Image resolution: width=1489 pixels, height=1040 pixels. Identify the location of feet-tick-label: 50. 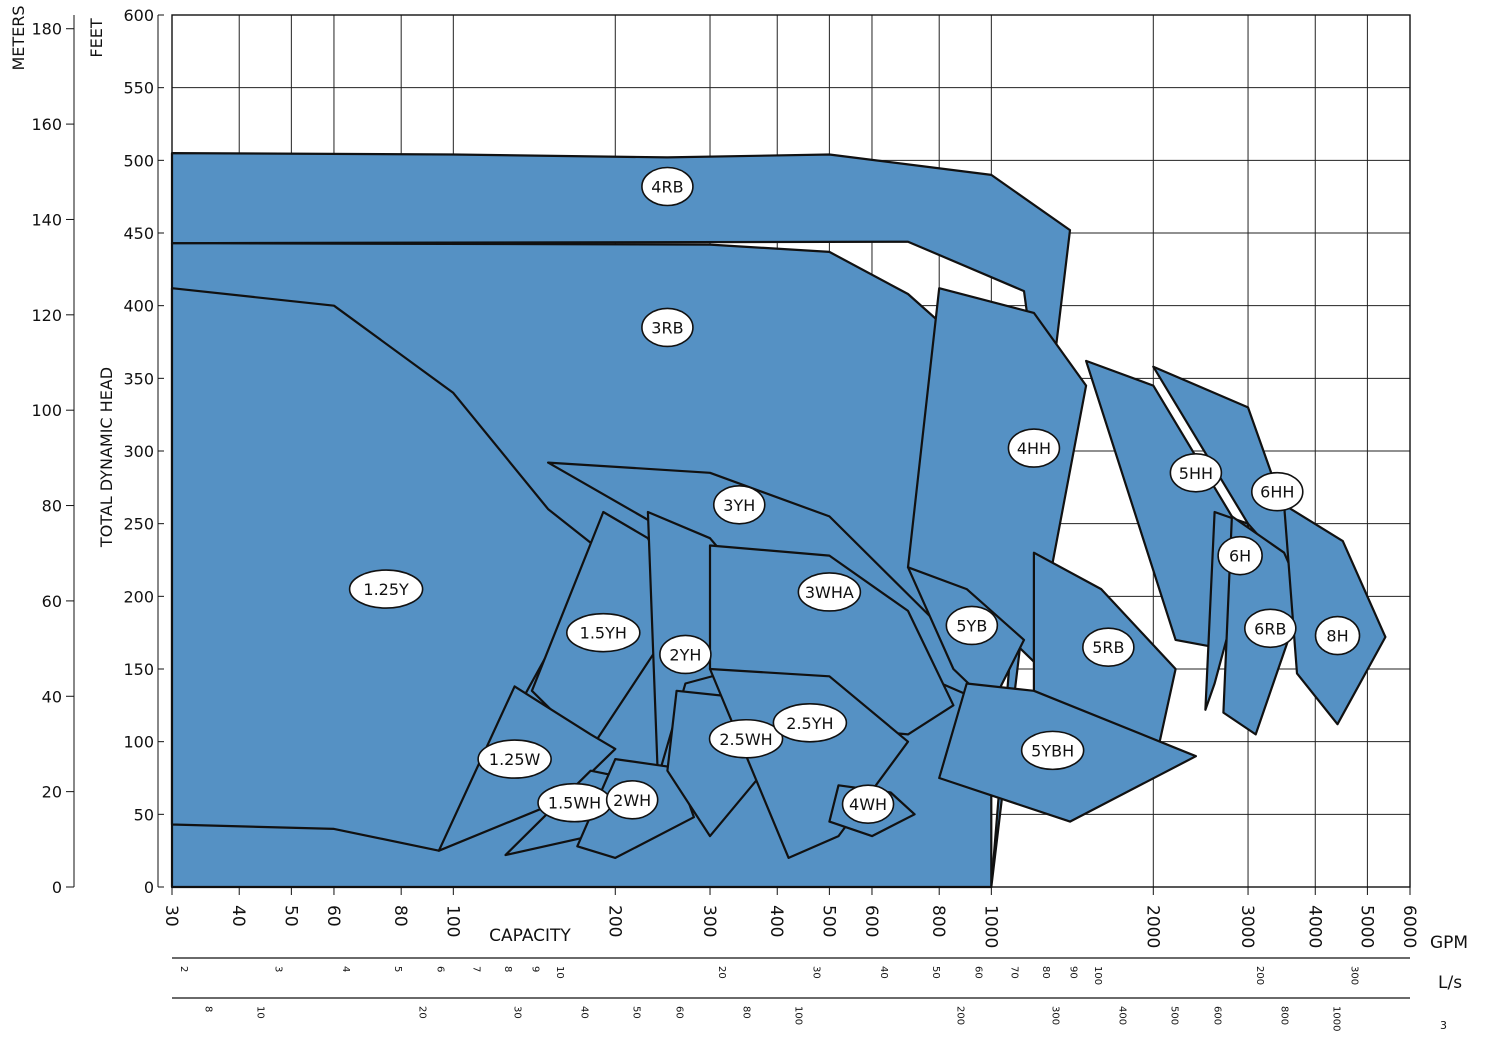
(144, 814).